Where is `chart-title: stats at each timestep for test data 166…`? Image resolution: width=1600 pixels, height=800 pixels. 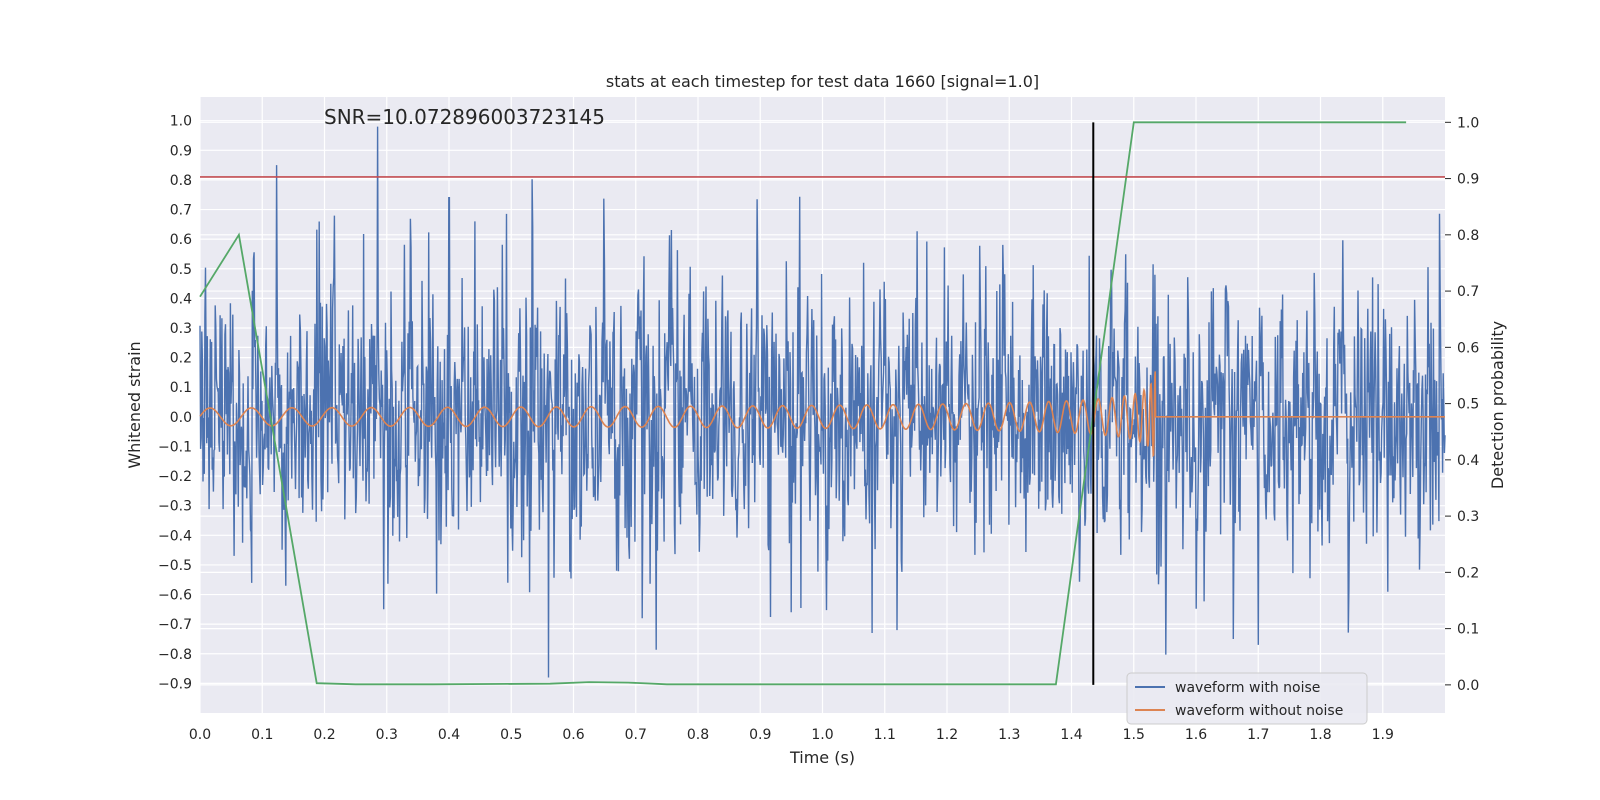 chart-title: stats at each timestep for test data 166… is located at coordinates (822, 81).